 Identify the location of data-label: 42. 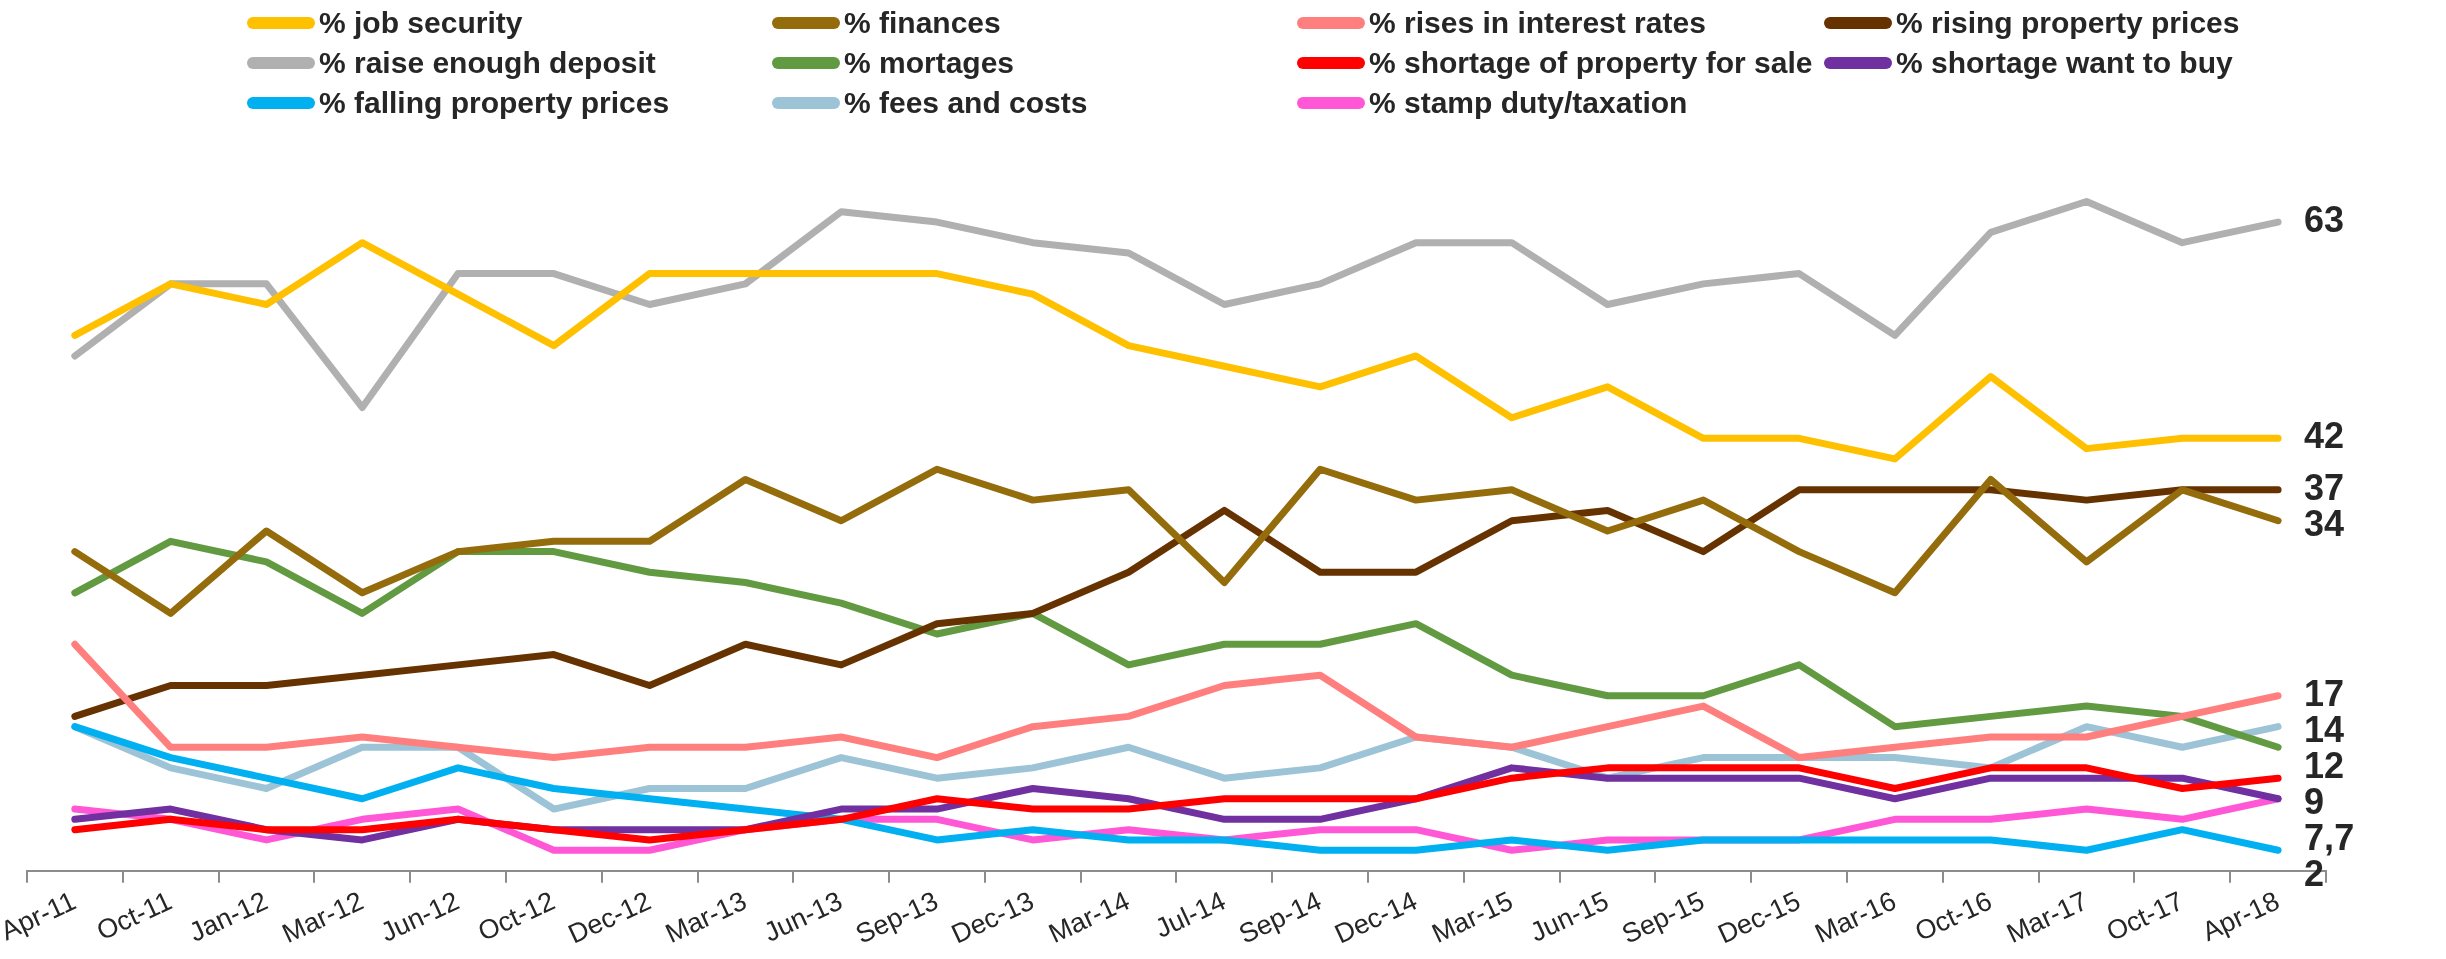
(2324, 436).